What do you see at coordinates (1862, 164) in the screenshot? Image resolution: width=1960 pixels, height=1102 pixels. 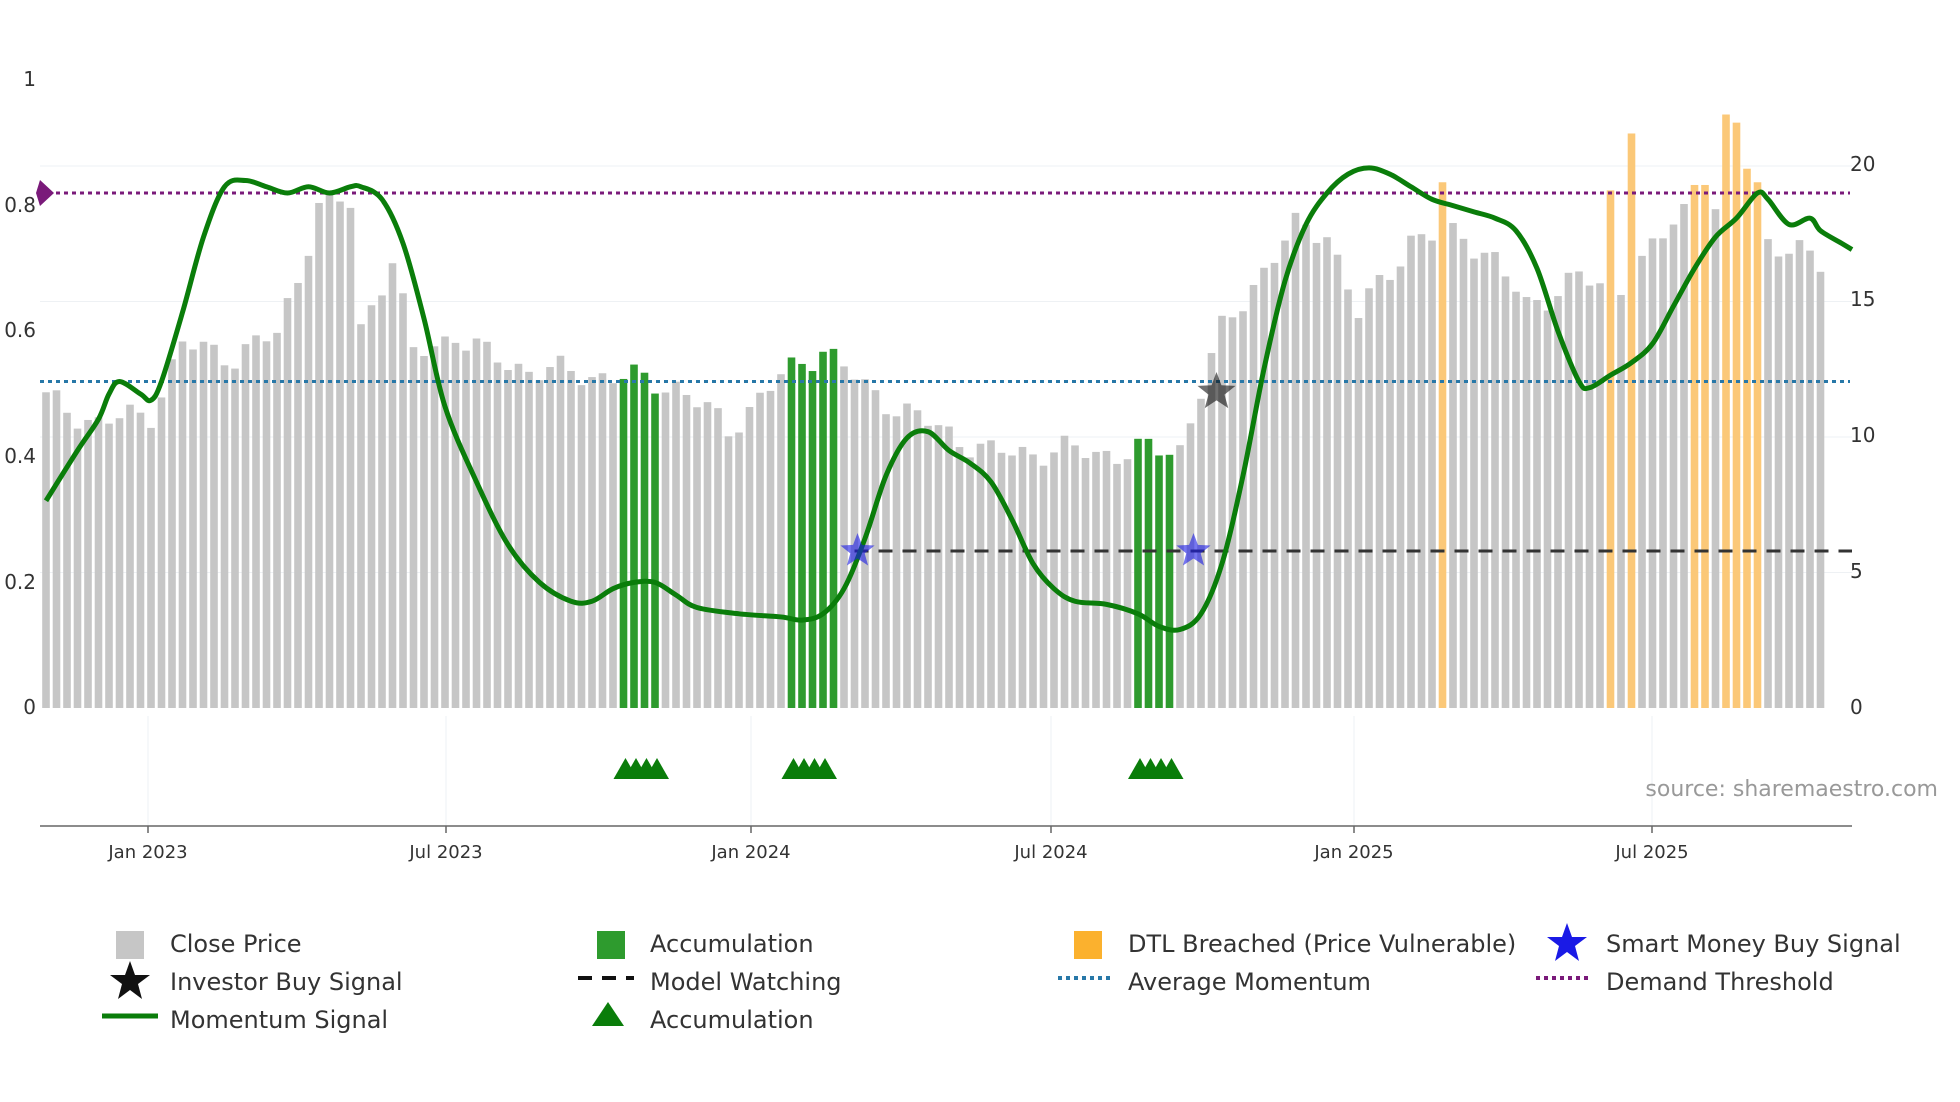 I see `right-tick-label: 20` at bounding box center [1862, 164].